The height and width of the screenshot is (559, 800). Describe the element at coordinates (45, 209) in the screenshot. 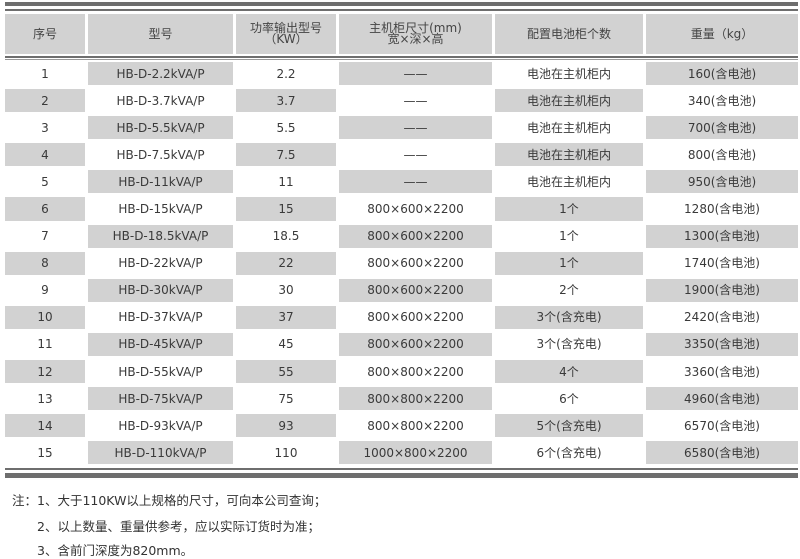

I see `row-index: 6` at that location.